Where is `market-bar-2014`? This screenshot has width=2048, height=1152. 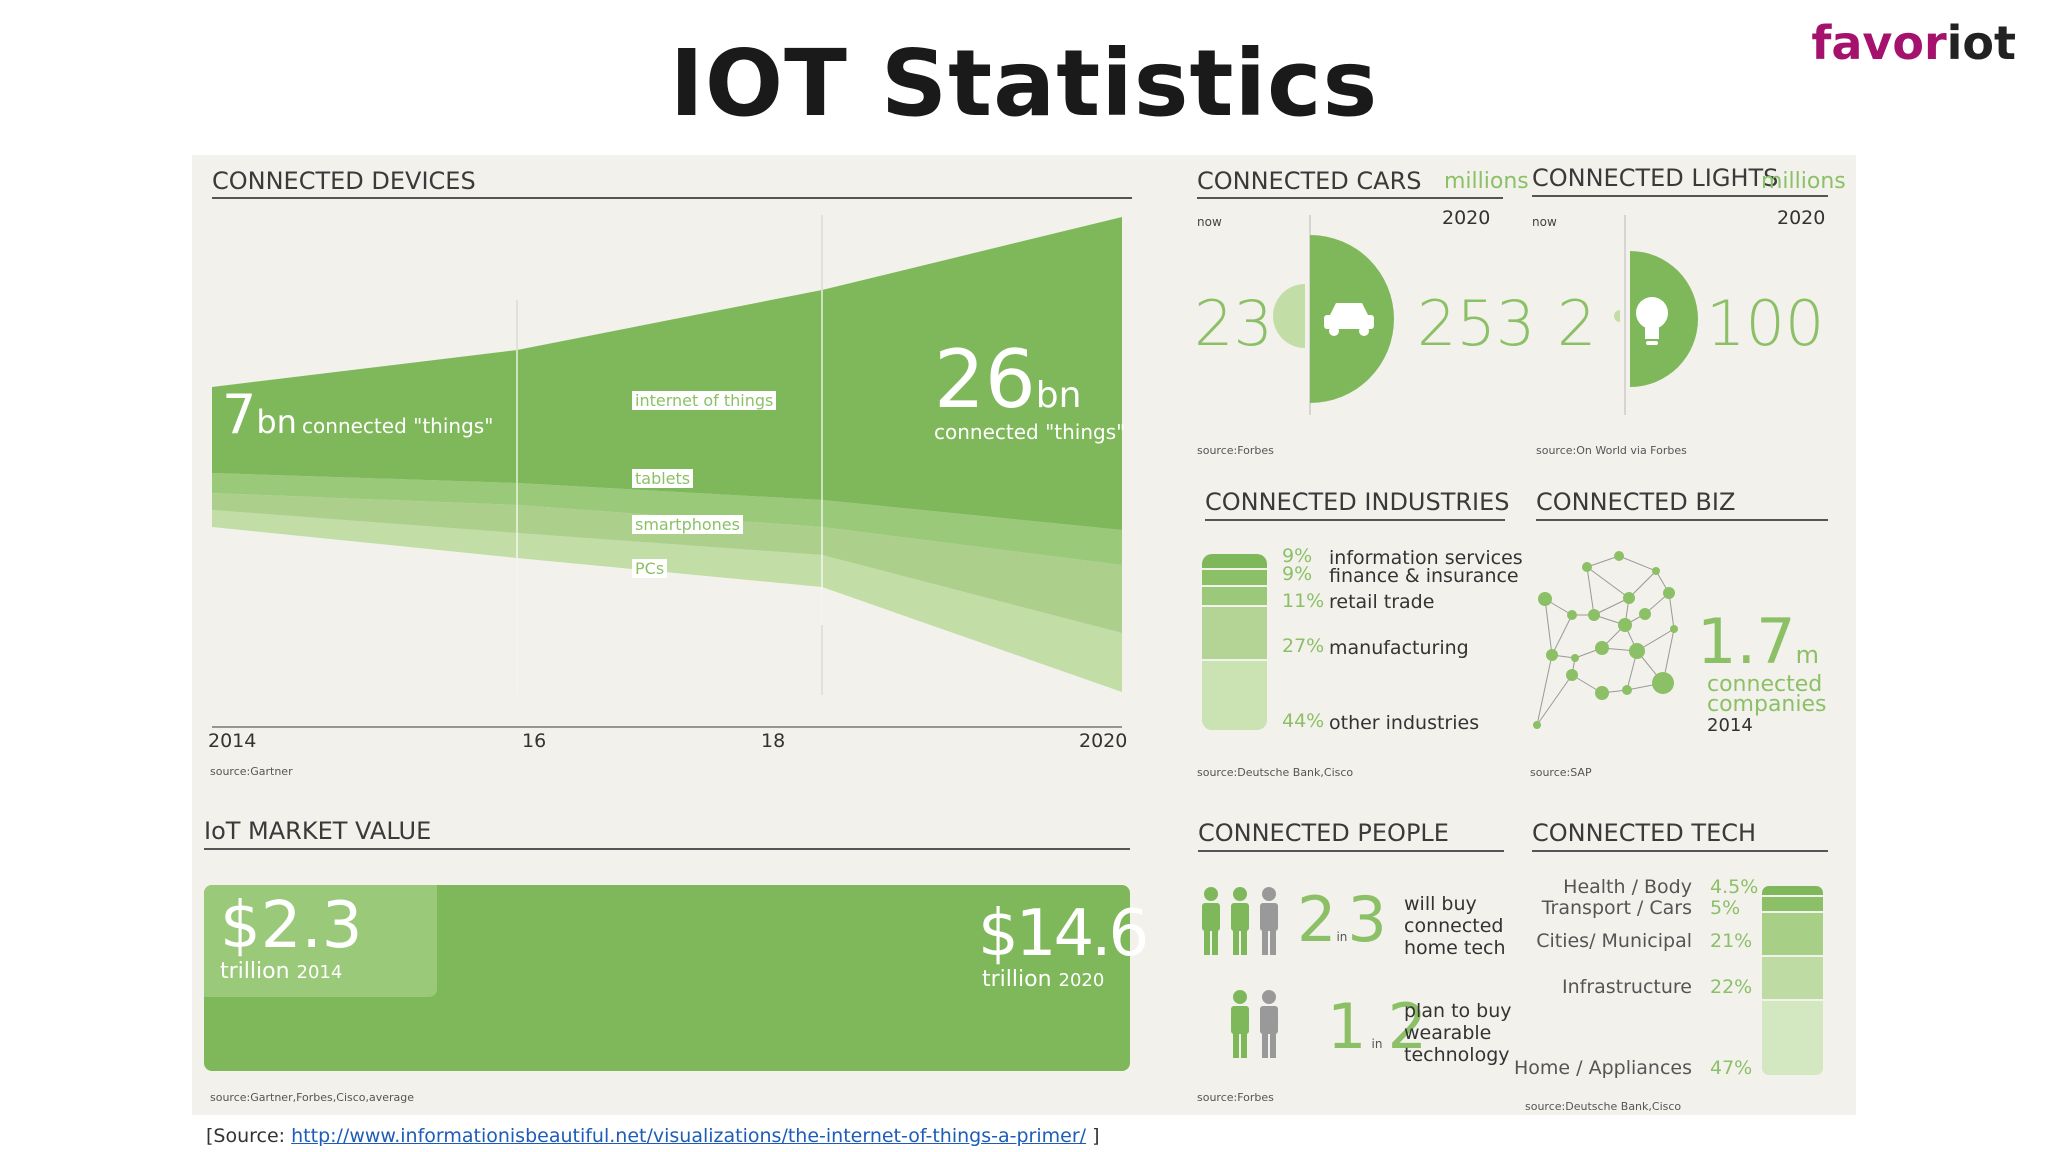
market-bar-2014 is located at coordinates (320, 941).